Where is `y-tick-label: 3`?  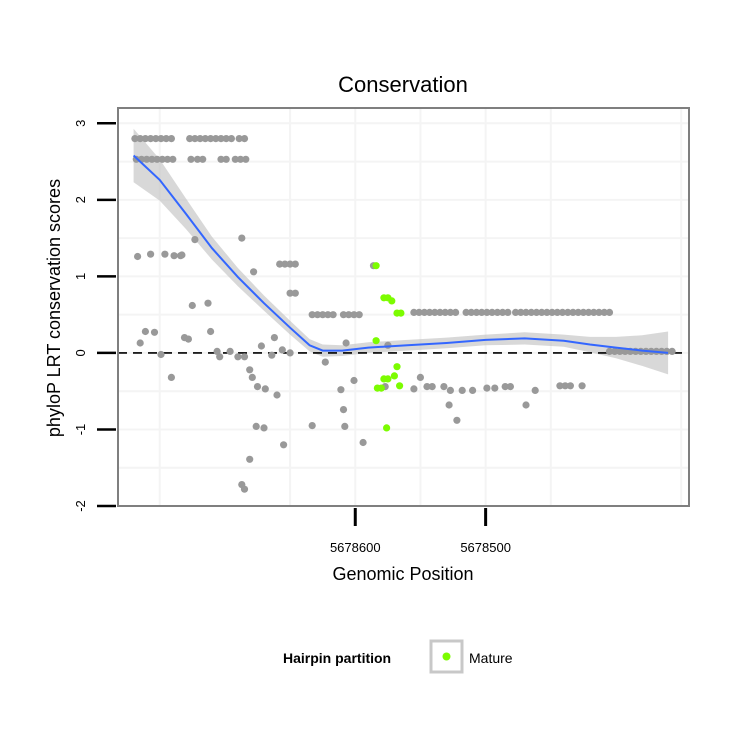
y-tick-label: 3 is located at coordinates (80, 123).